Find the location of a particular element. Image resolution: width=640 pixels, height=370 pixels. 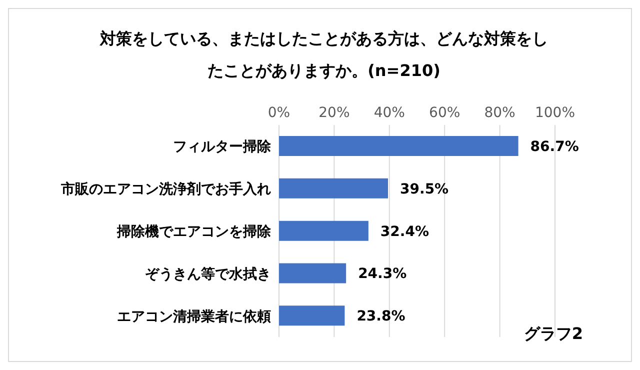

data-label: 24.3% is located at coordinates (382, 274).